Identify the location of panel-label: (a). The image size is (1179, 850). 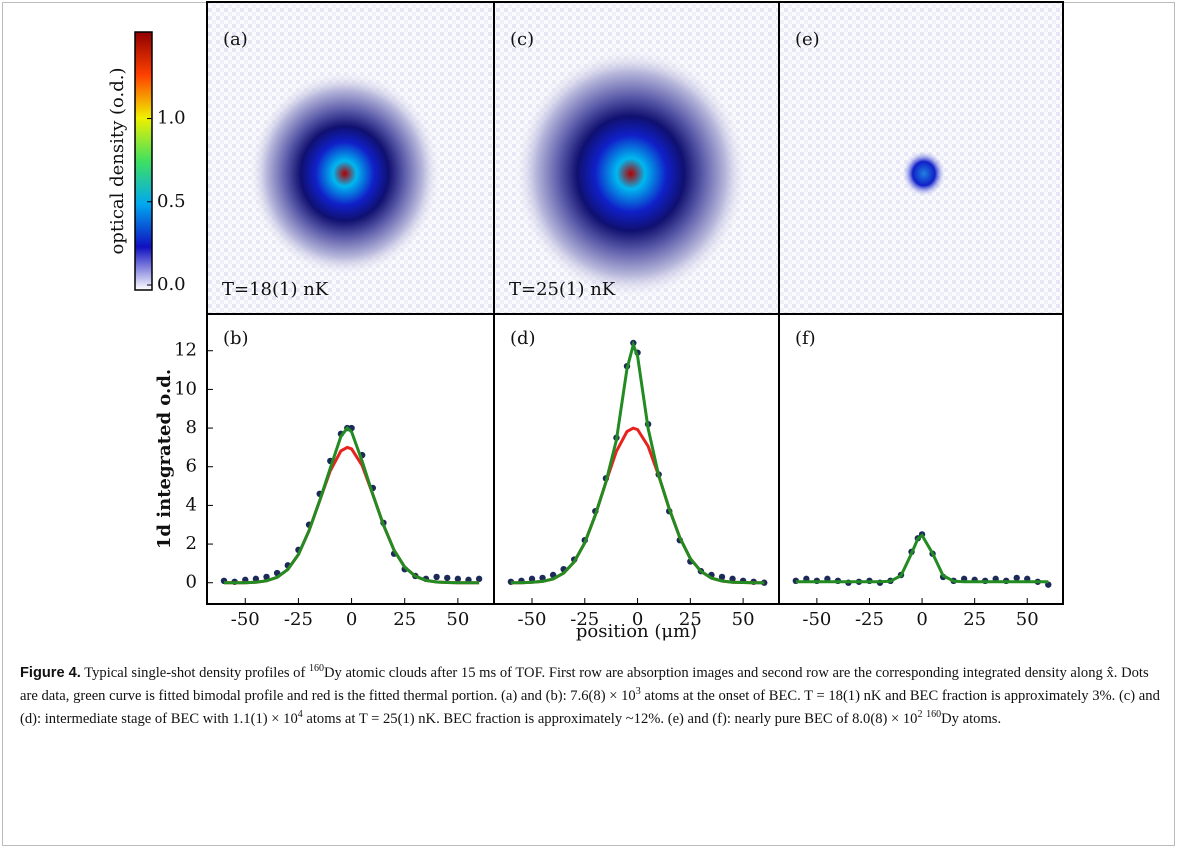
(235, 39).